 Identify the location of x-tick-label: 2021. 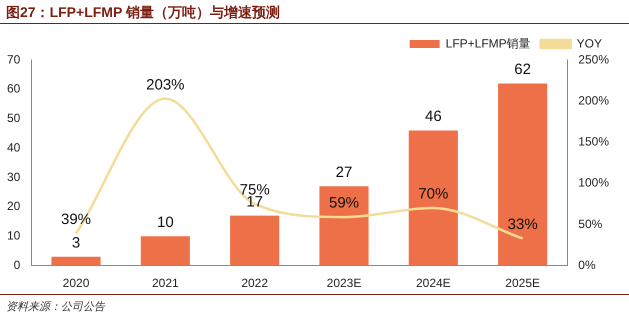
(166, 283).